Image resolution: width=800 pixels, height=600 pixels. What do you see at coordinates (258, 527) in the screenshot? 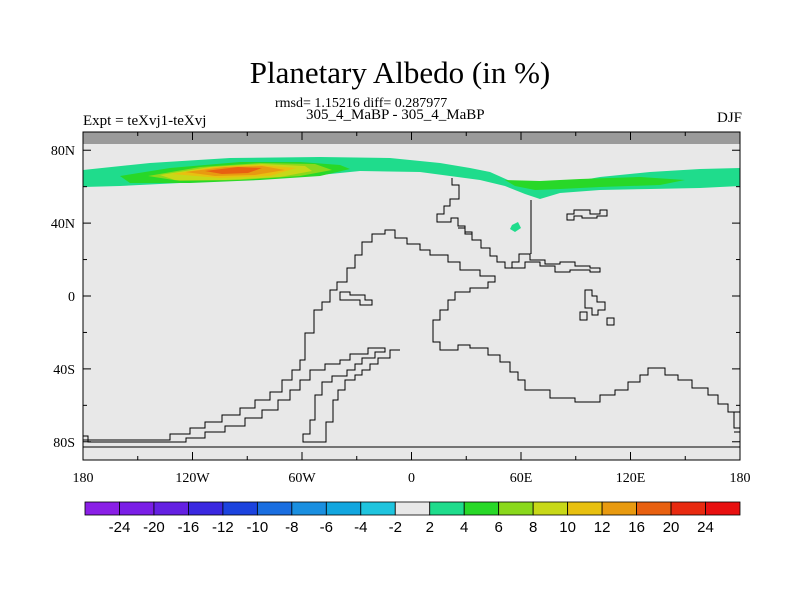
I see `colorbar-label: -10` at bounding box center [258, 527].